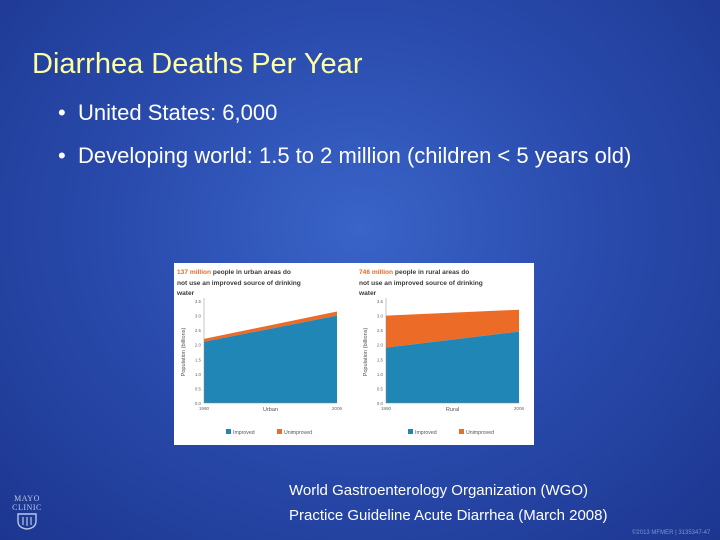 Image resolution: width=720 pixels, height=540 pixels. What do you see at coordinates (671, 533) in the screenshot?
I see `copyright-notice: ©2013 MFMER | 3135347-47` at bounding box center [671, 533].